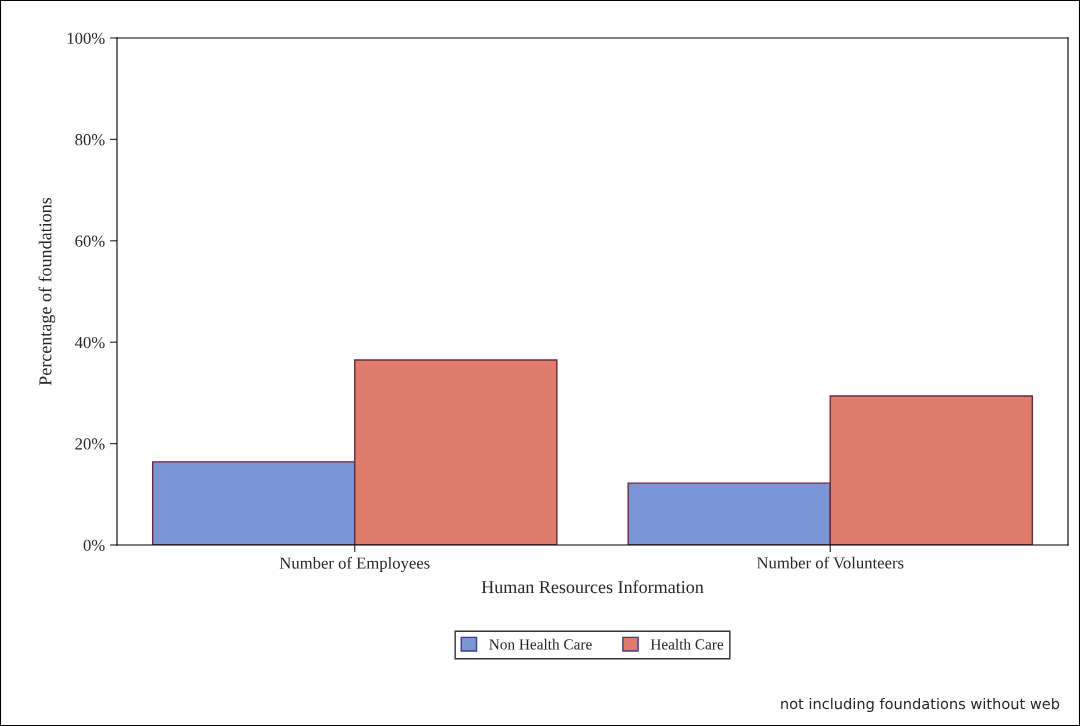 The image size is (1080, 726). I want to click on y-tick-label: 60%, so click(90, 241).